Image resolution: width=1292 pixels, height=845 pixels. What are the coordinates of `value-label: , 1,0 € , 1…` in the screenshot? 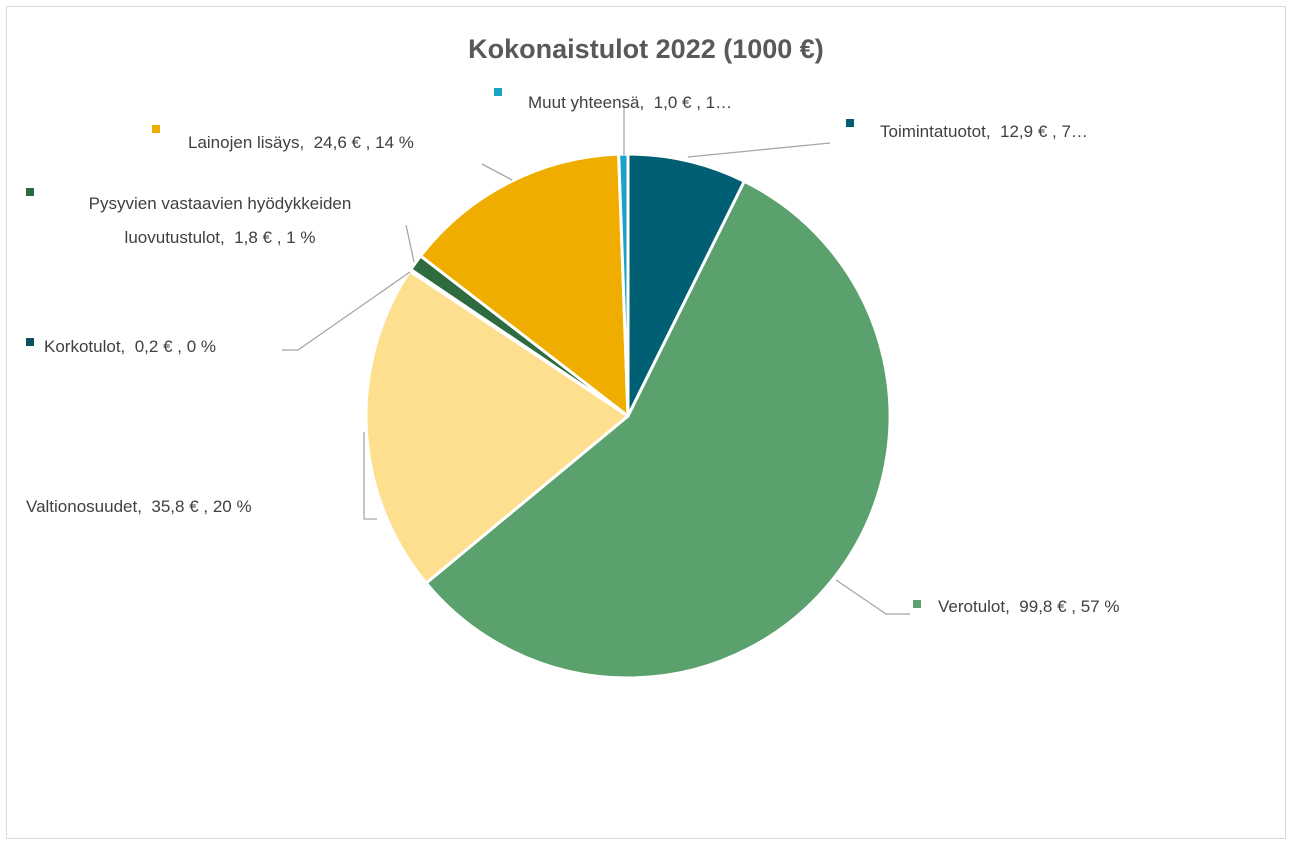 It's located at (686, 102).